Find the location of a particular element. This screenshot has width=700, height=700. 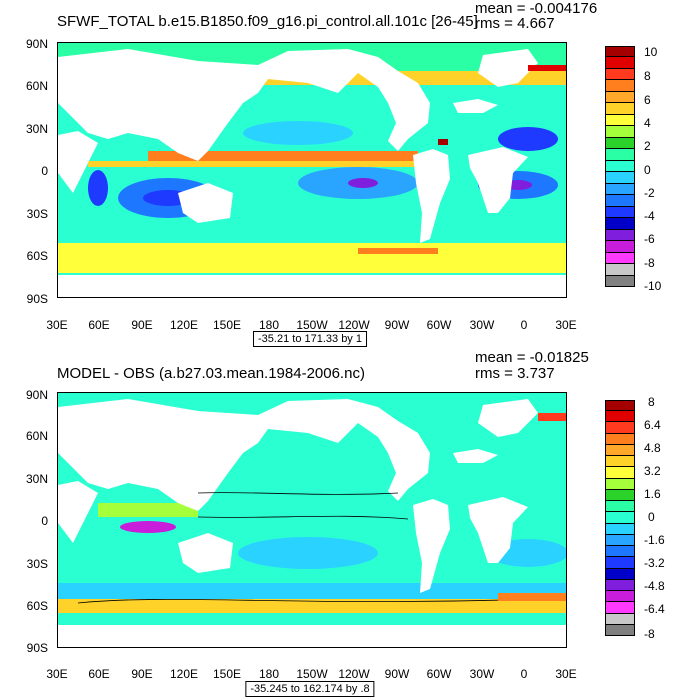

colorbar-label: 4 is located at coordinates (647, 123).